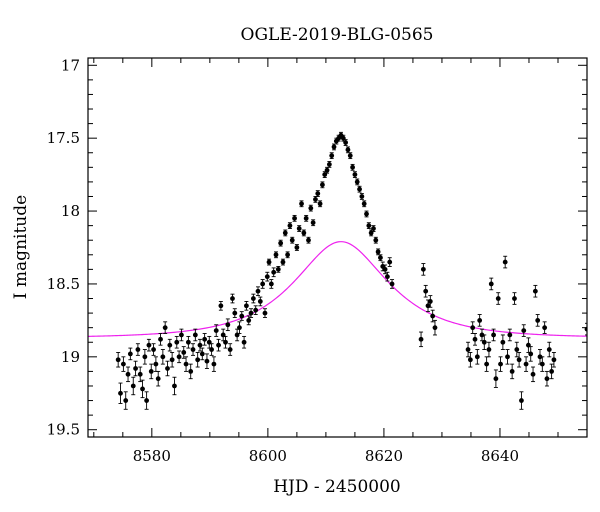 Image resolution: width=600 pixels, height=512 pixels. Describe the element at coordinates (70, 357) in the screenshot. I see `y-tick-label: 19` at that location.